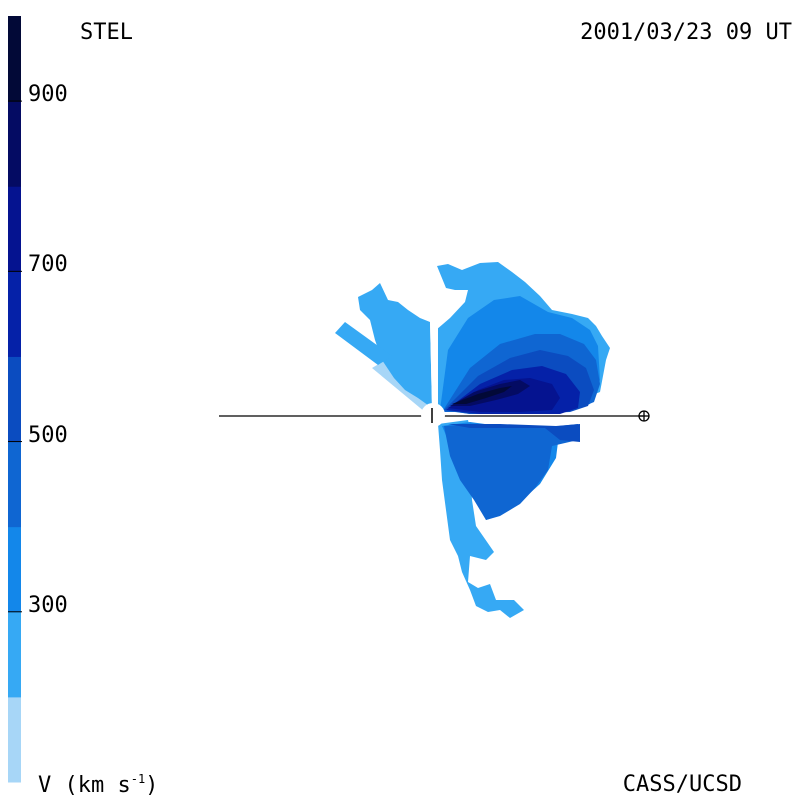 Image resolution: width=800 pixels, height=800 pixels. Describe the element at coordinates (138, 779) in the screenshot. I see `colorbar-label-sup: -1` at that location.